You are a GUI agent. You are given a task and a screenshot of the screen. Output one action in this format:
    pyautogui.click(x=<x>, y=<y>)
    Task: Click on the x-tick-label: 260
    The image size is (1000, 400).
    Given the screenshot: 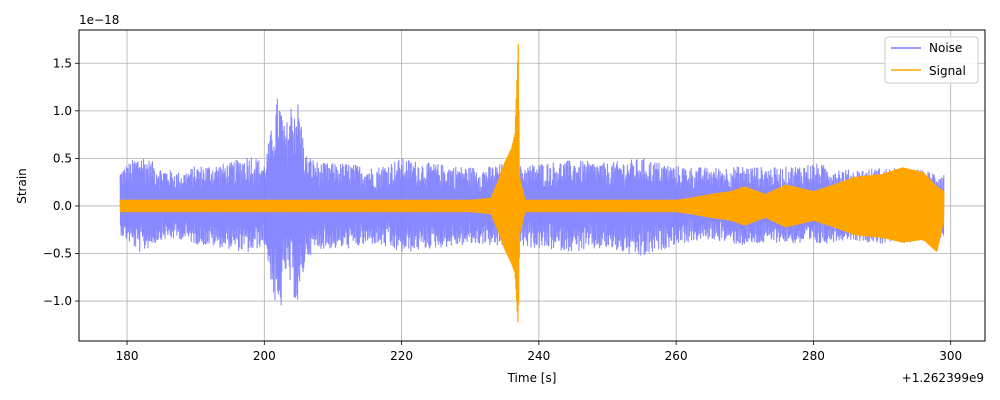 What is the action you would take?
    pyautogui.click(x=676, y=356)
    